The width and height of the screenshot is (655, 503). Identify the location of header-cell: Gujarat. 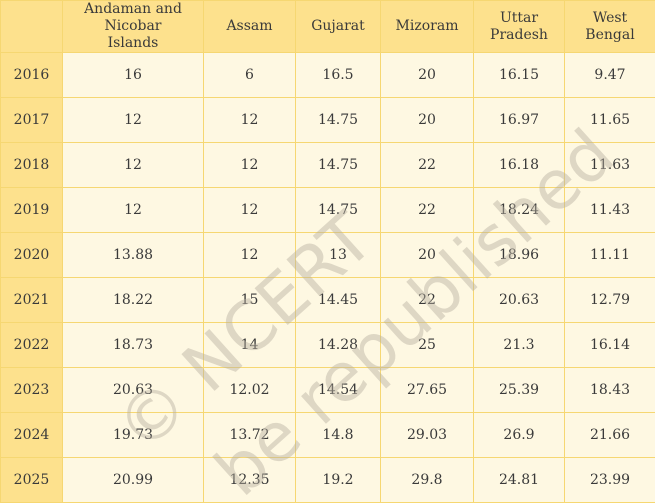
(338, 26).